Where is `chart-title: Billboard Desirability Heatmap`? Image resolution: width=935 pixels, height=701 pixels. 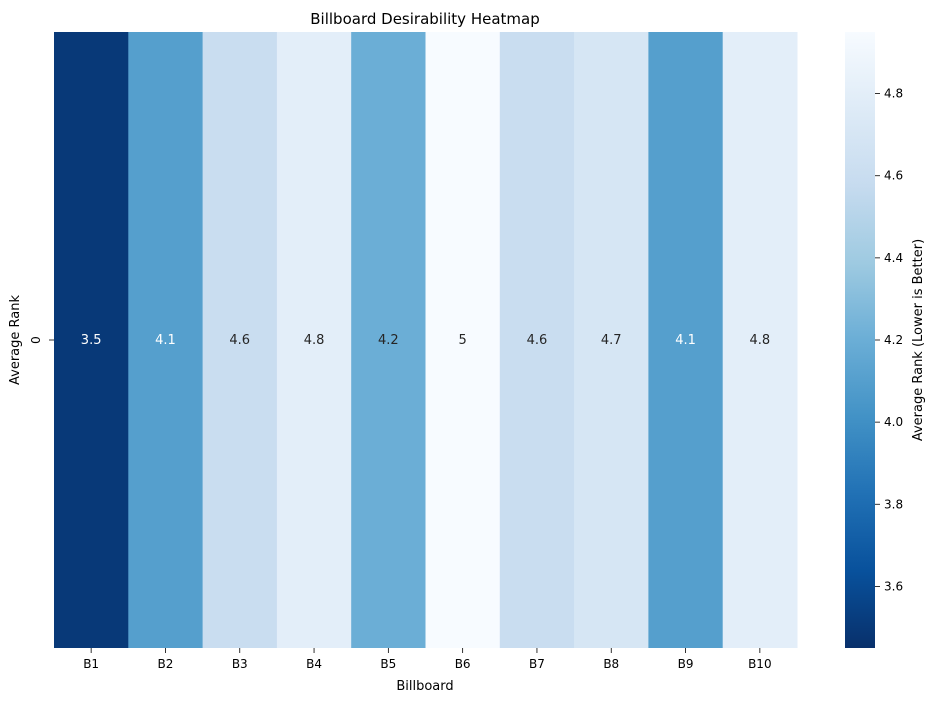
chart-title: Billboard Desirability Heatmap is located at coordinates (424, 19).